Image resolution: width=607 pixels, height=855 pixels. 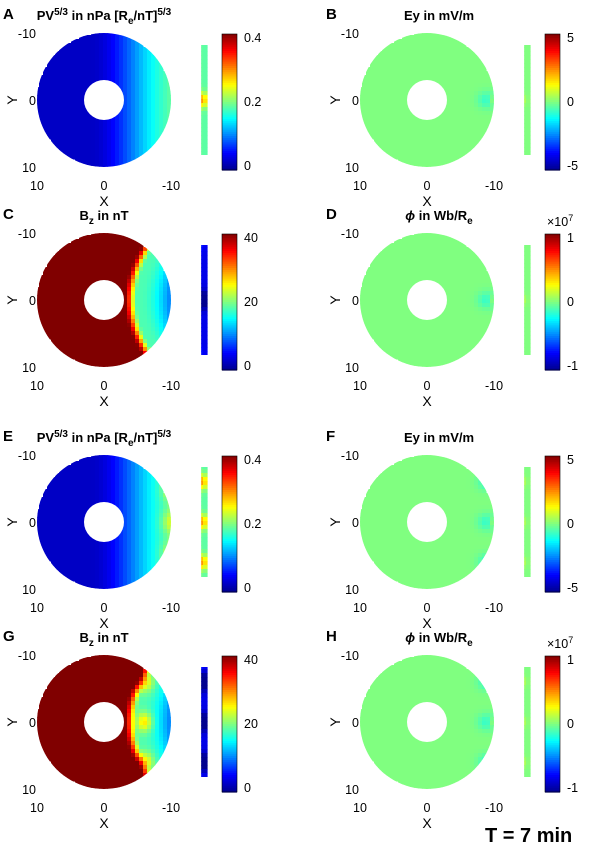 I want to click on colorbar-tick-label: 20, so click(x=251, y=302).